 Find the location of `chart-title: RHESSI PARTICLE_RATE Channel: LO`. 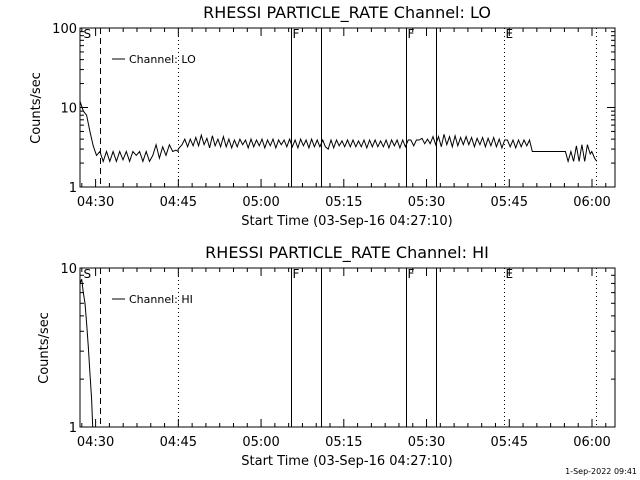

chart-title: RHESSI PARTICLE_RATE Channel: LO is located at coordinates (347, 13).